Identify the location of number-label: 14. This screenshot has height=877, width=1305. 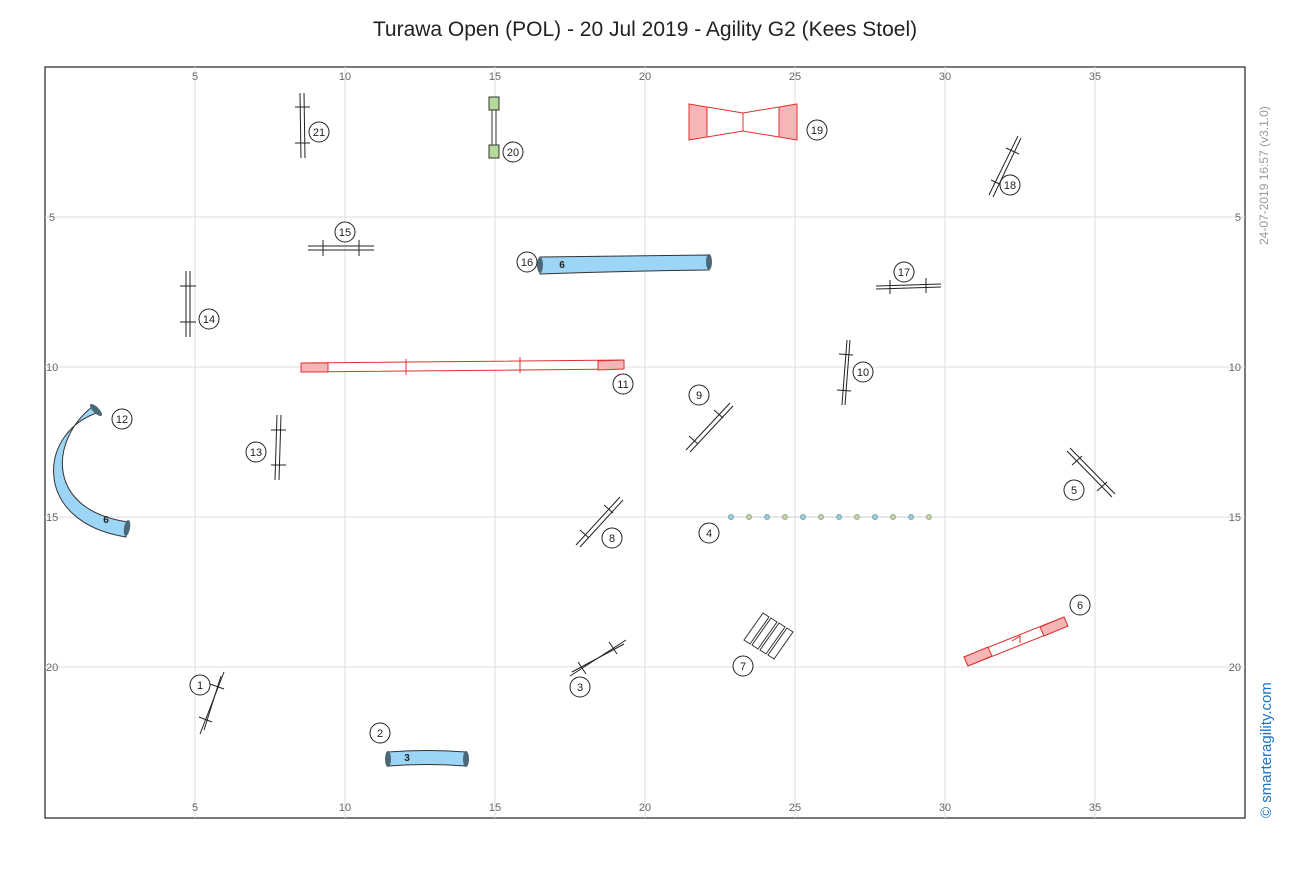
(209, 320).